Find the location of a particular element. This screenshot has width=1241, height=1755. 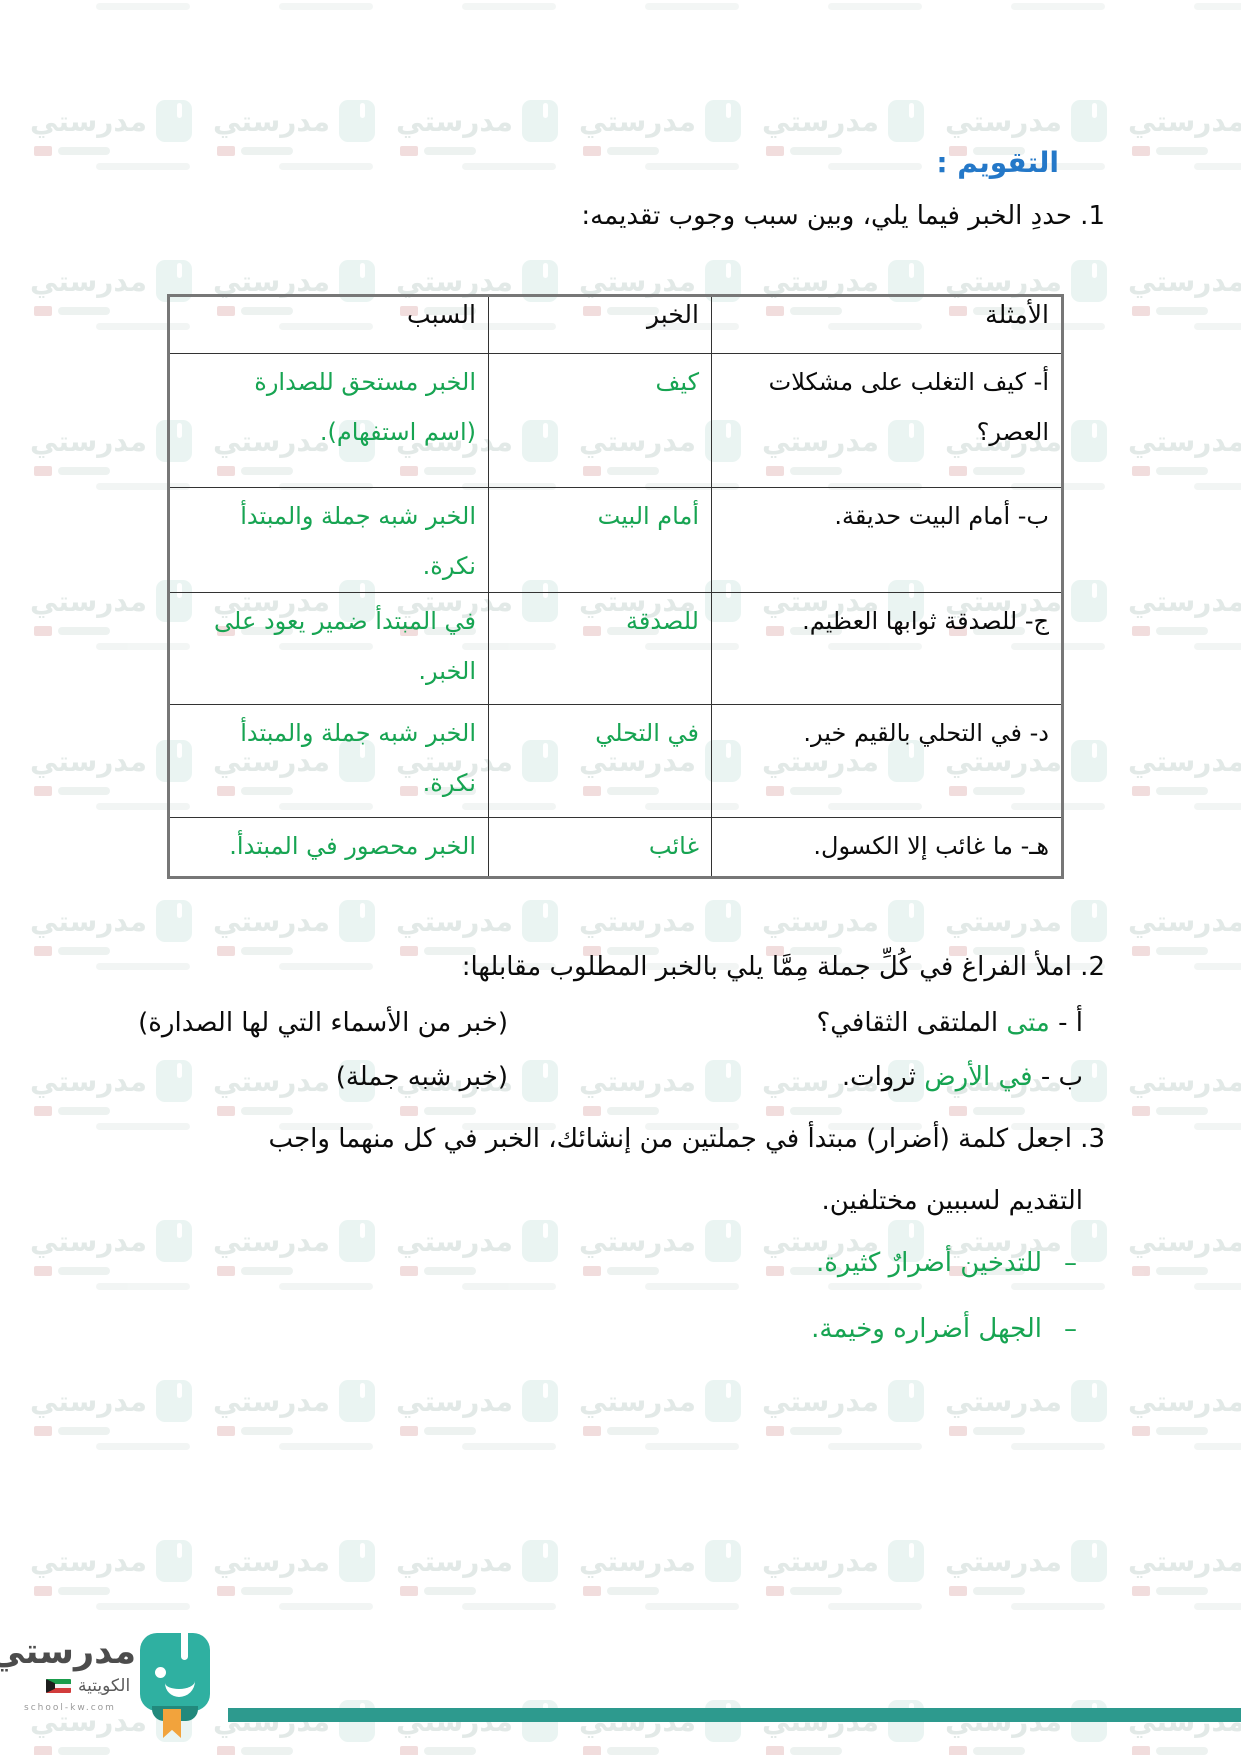

q3-answer-item: – للتدخين أضرارٌ كثيرة. is located at coordinates (946, 1263).